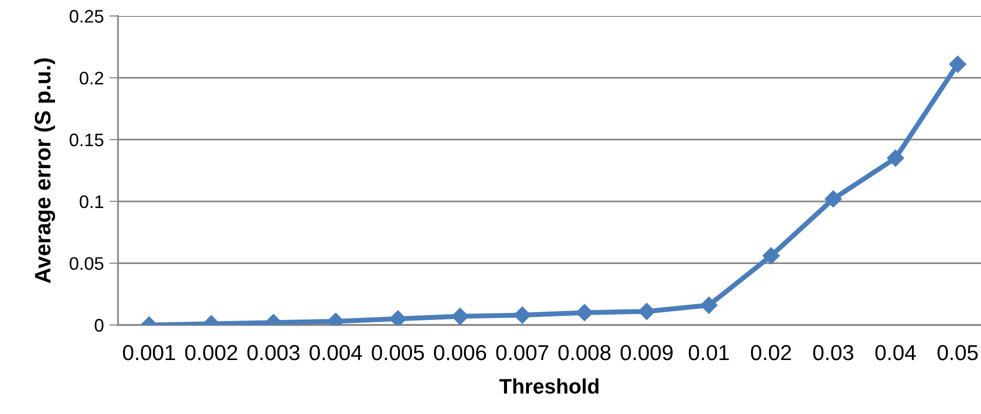  Describe the element at coordinates (149, 352) in the screenshot. I see `x-tick-label: 0.001` at that location.